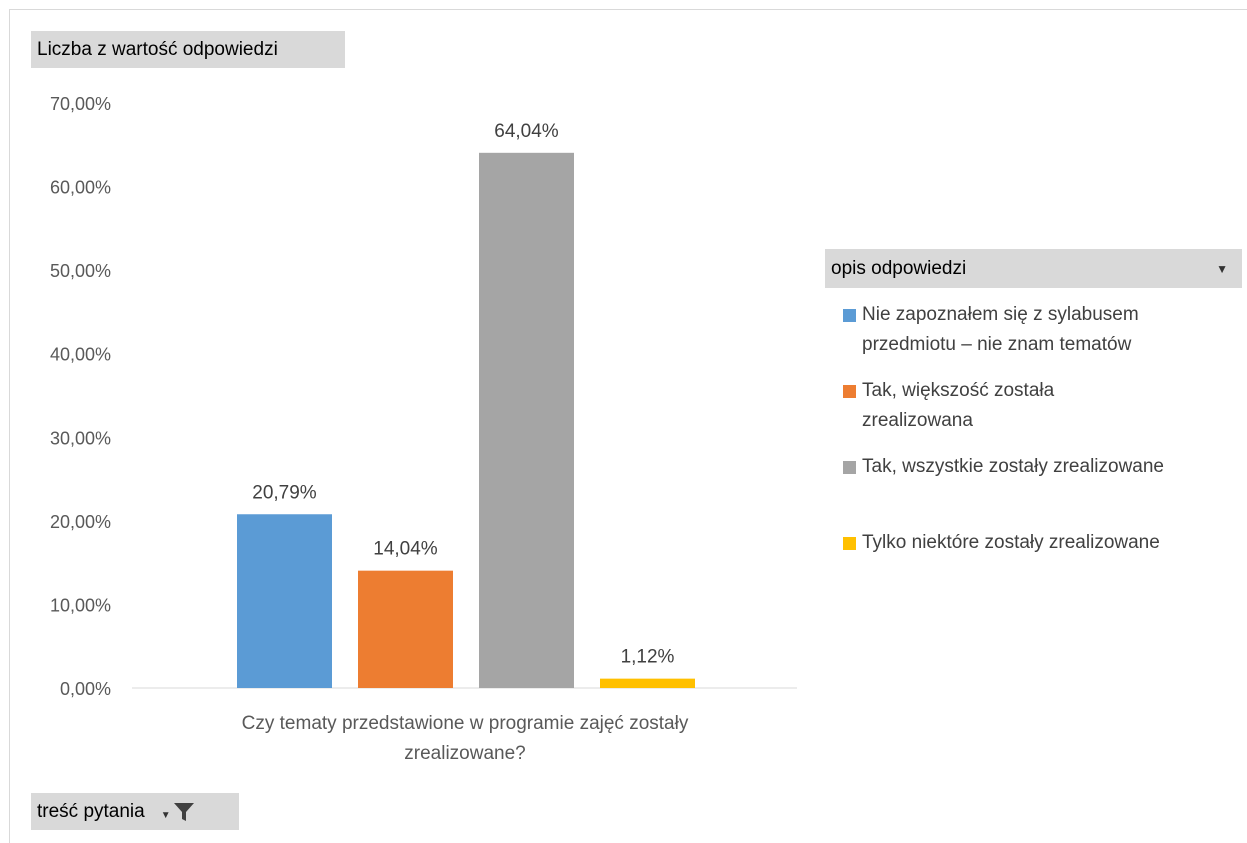  I want to click on y-tick-label: 70,00%, so click(80, 104).